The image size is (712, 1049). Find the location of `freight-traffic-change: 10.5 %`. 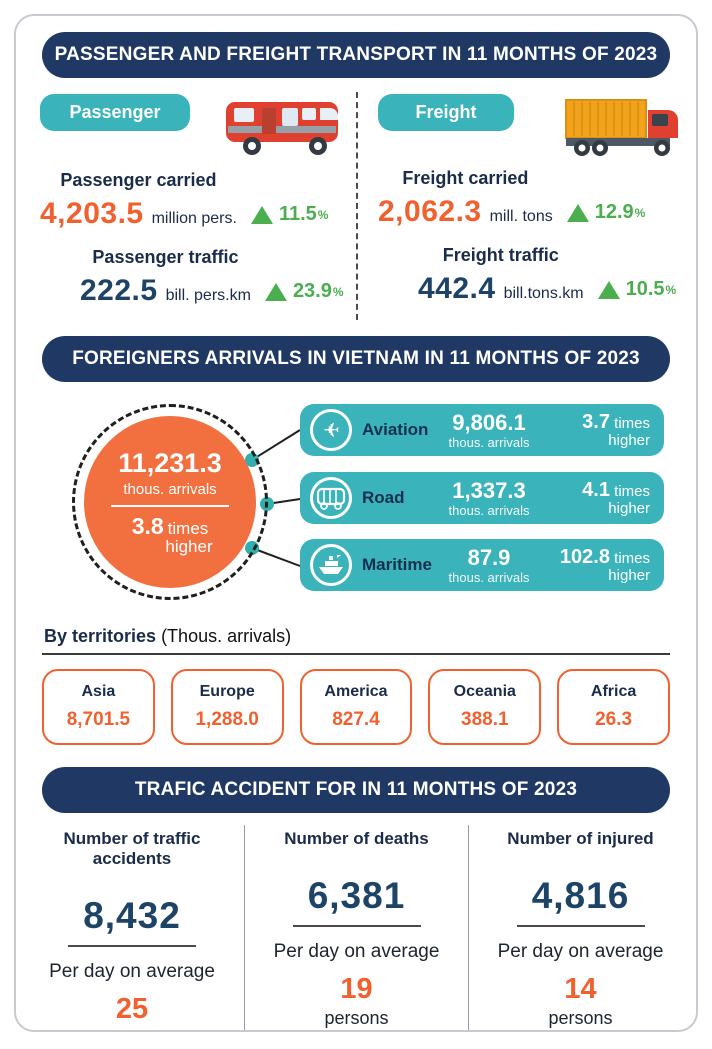

freight-traffic-change: 10.5 % is located at coordinates (636, 289).